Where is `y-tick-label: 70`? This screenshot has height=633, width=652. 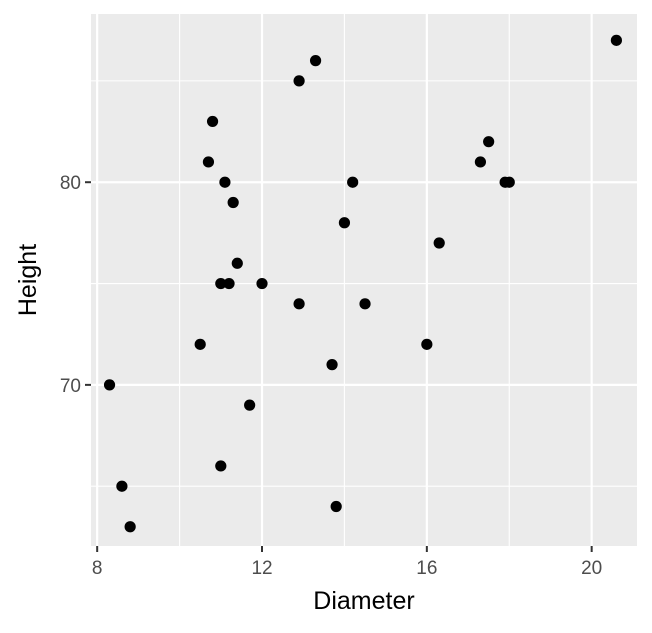 y-tick-label: 70 is located at coordinates (70, 386).